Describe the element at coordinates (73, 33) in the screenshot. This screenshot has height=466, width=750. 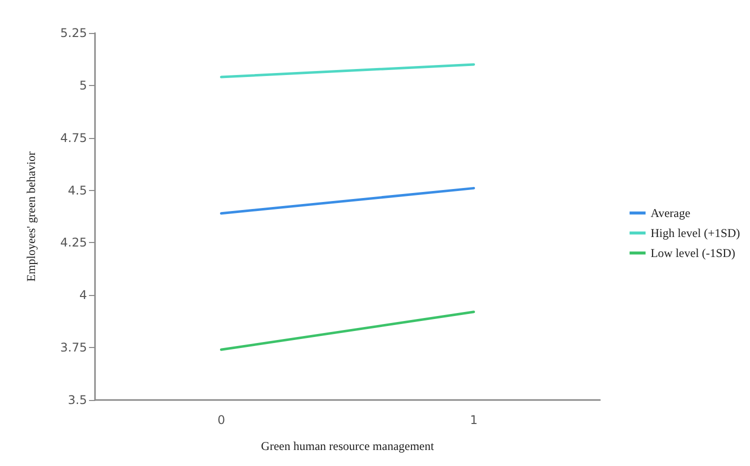
I see `y-tick-label: 5.25` at that location.